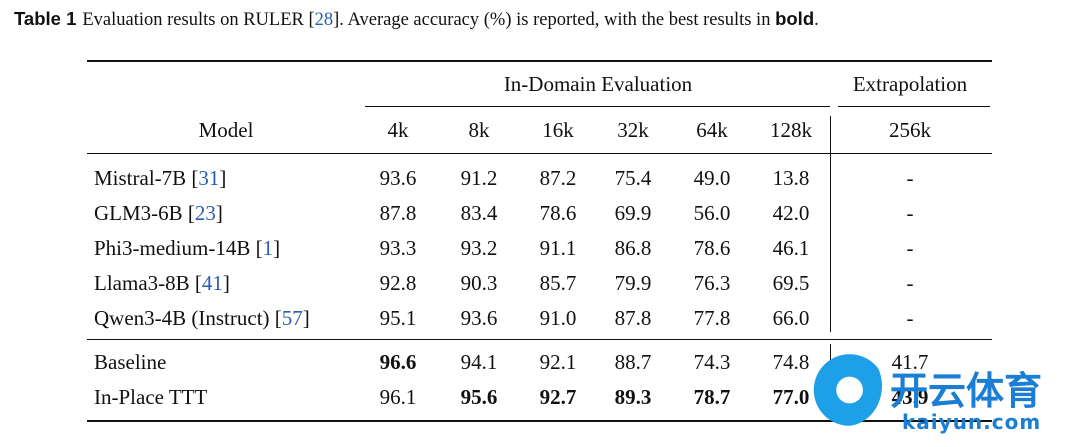 The width and height of the screenshot is (1080, 447). I want to click on column-header: 4k, so click(398, 130).